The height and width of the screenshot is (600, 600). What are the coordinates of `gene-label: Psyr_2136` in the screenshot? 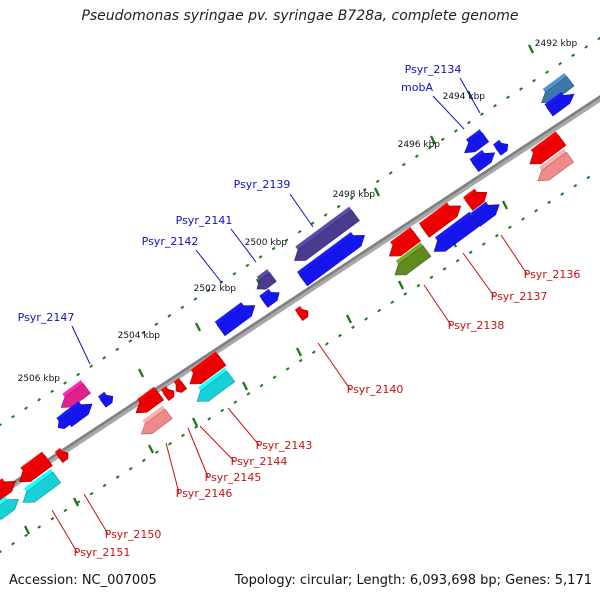 It's located at (552, 274).